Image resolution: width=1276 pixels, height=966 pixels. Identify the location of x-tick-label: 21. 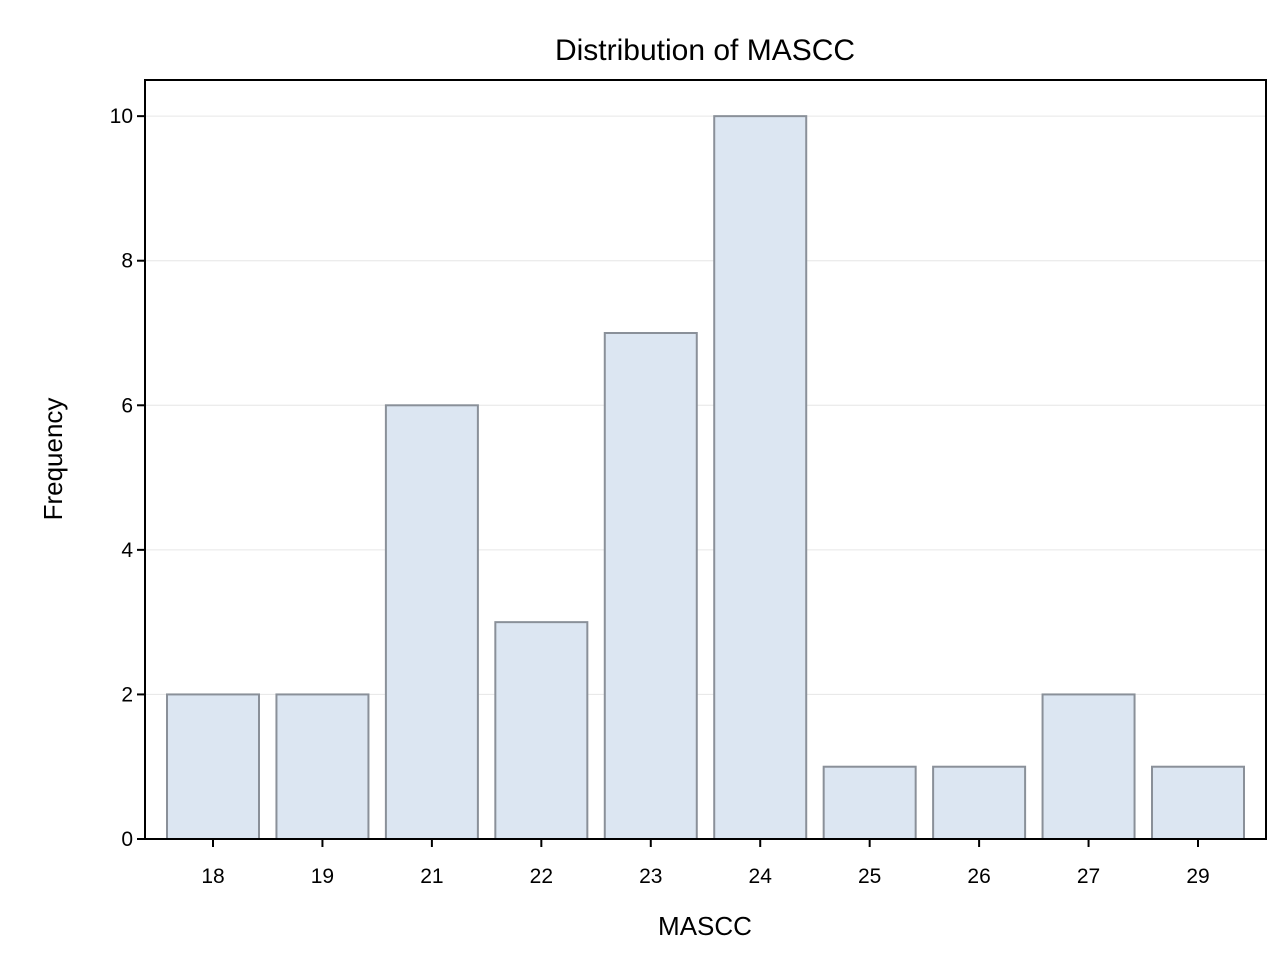
(431, 876).